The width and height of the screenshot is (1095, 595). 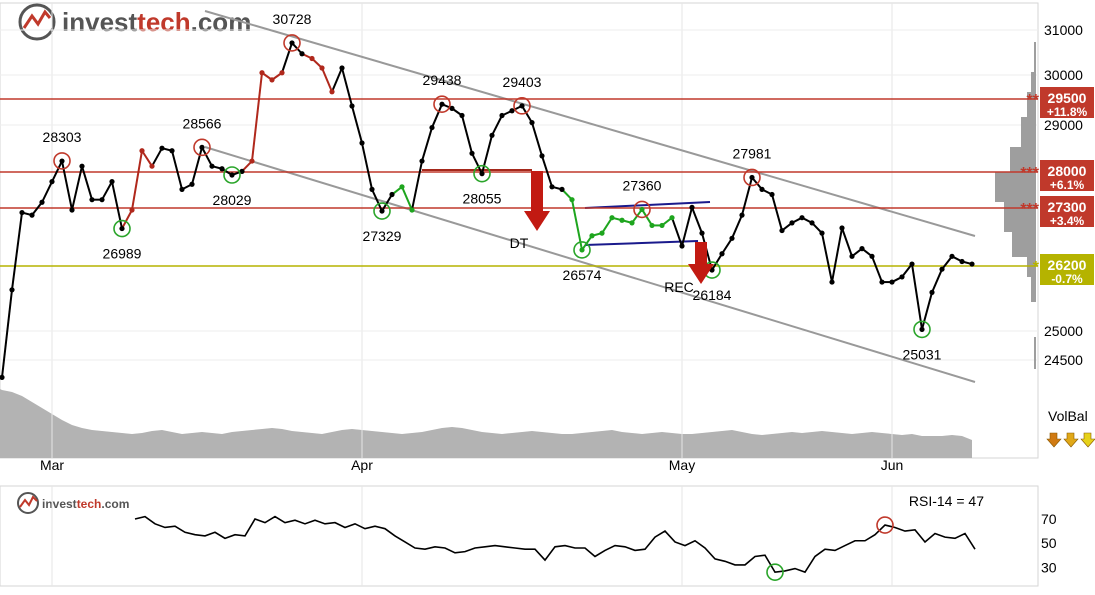 What do you see at coordinates (892, 465) in the screenshot?
I see `x-axis-label: Jun` at bounding box center [892, 465].